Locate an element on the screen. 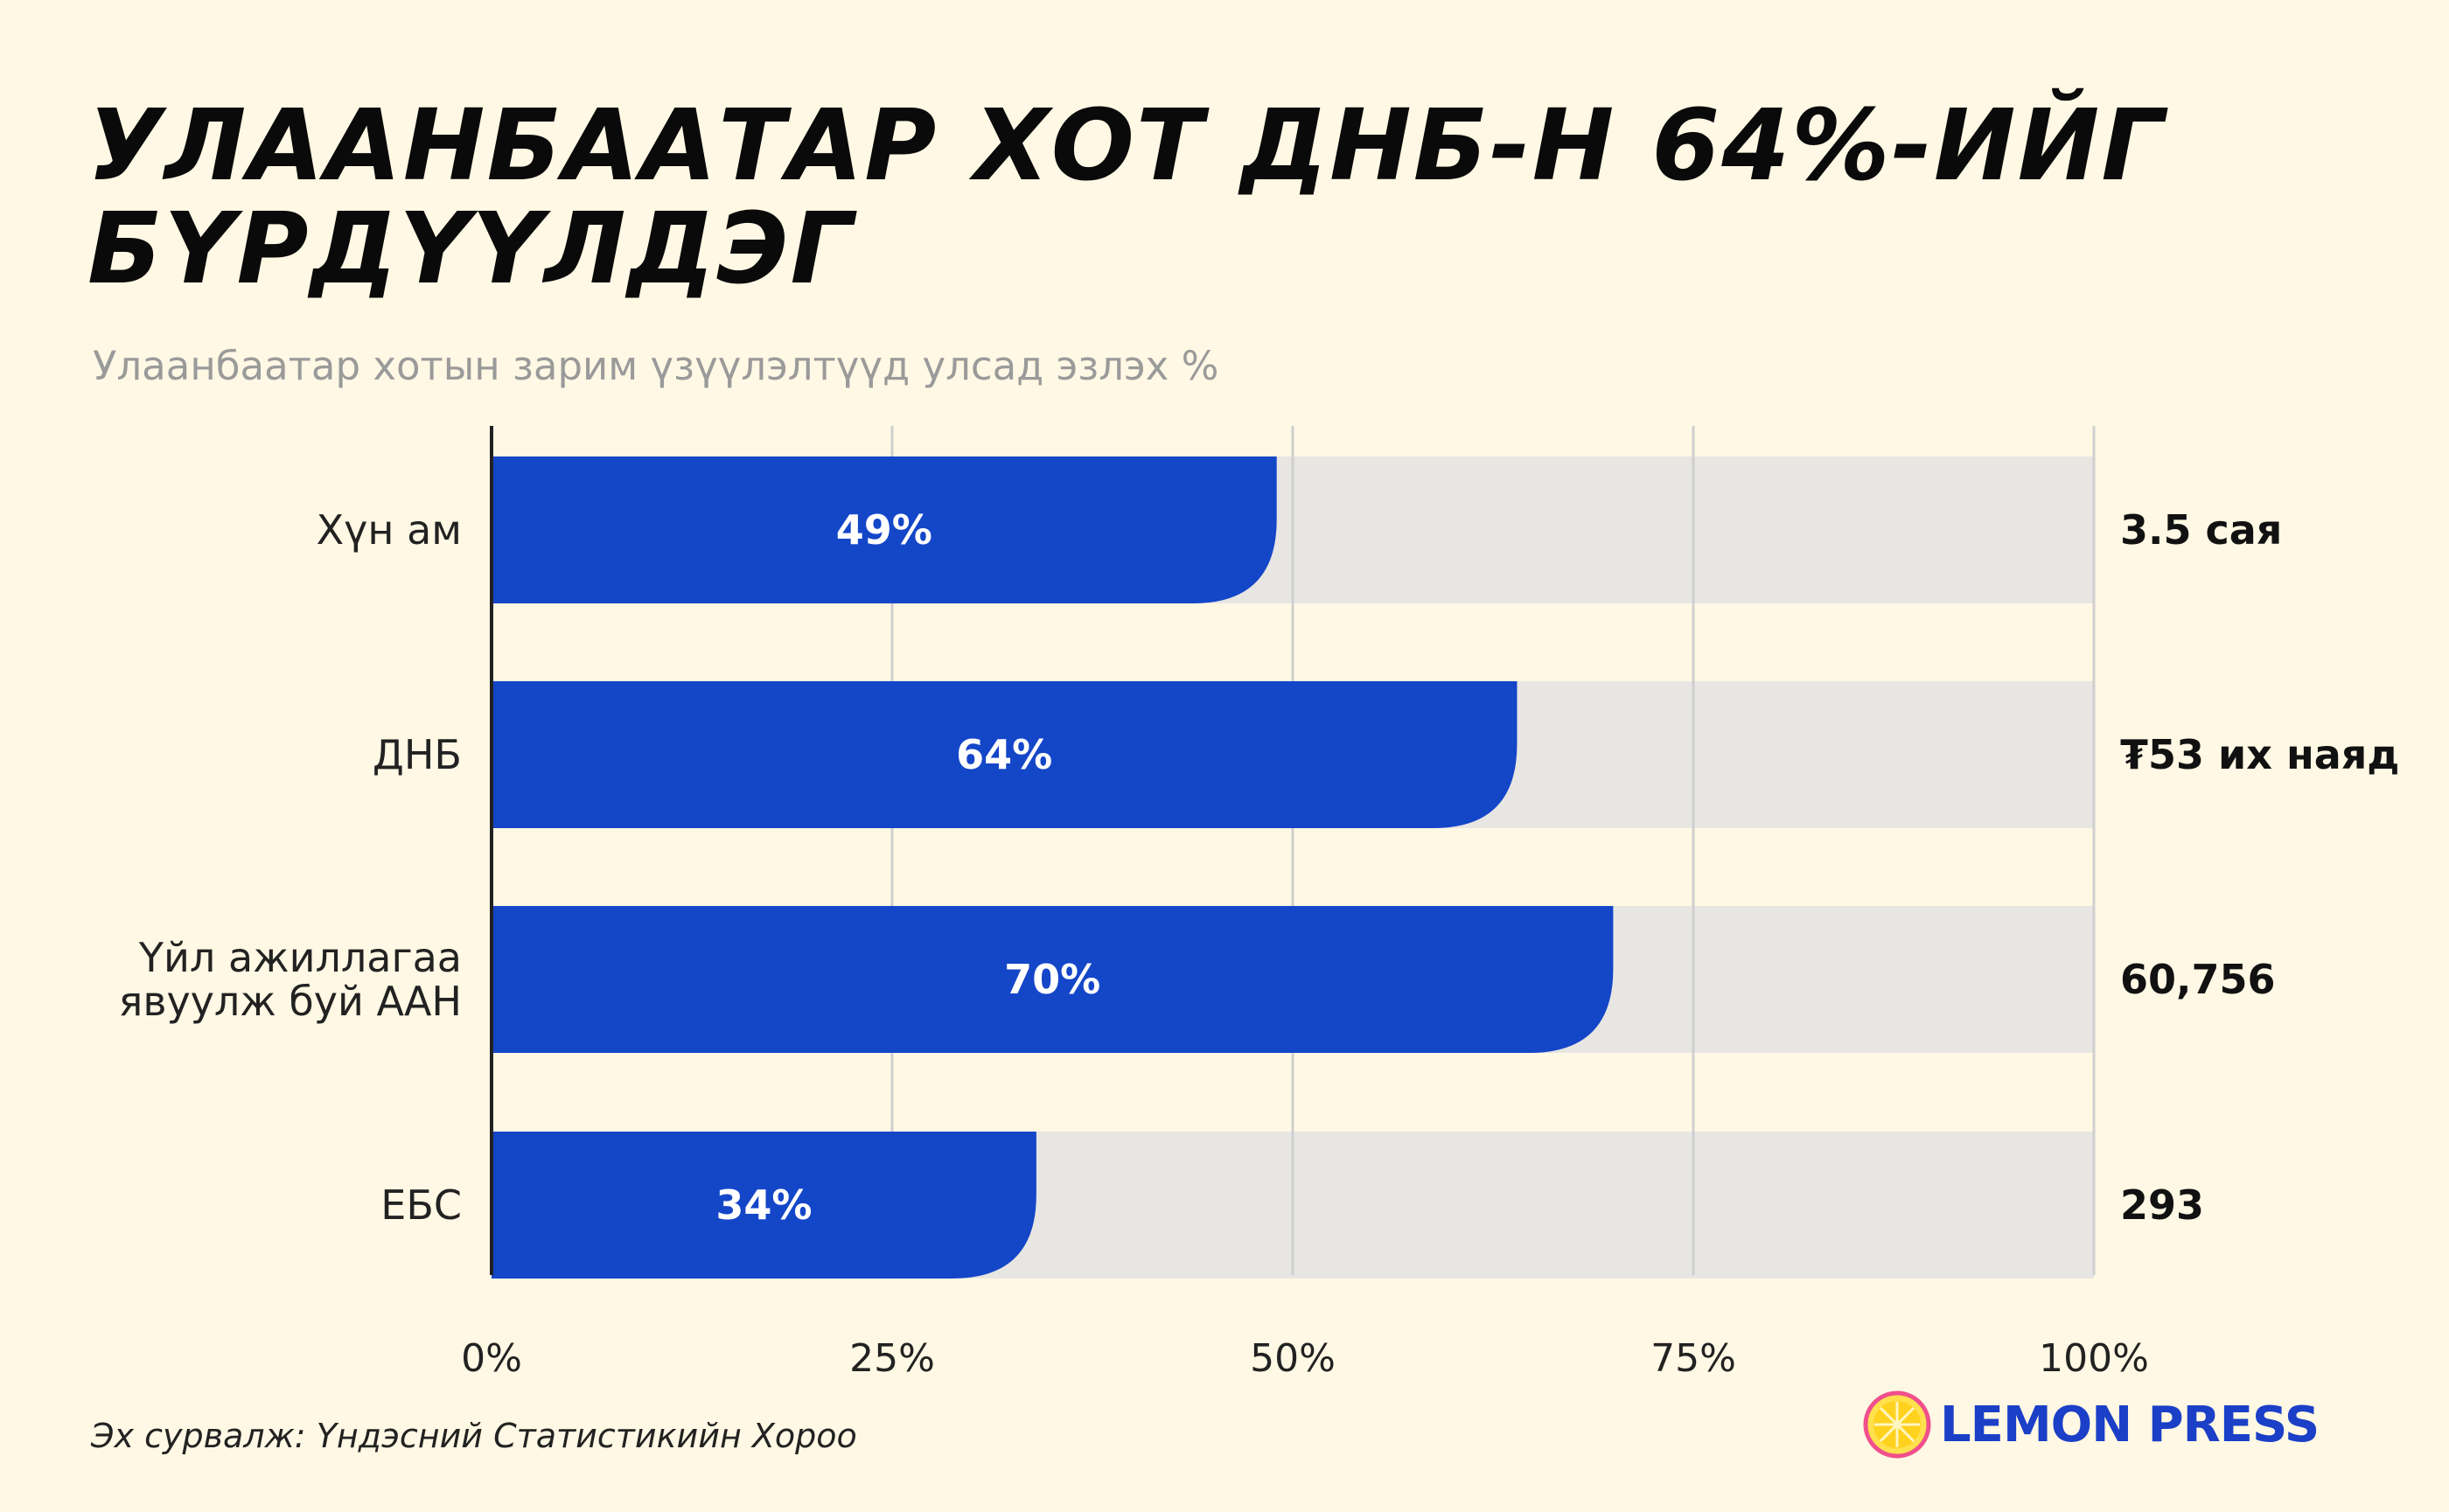  bar-value-label: 49% is located at coordinates (884, 530).